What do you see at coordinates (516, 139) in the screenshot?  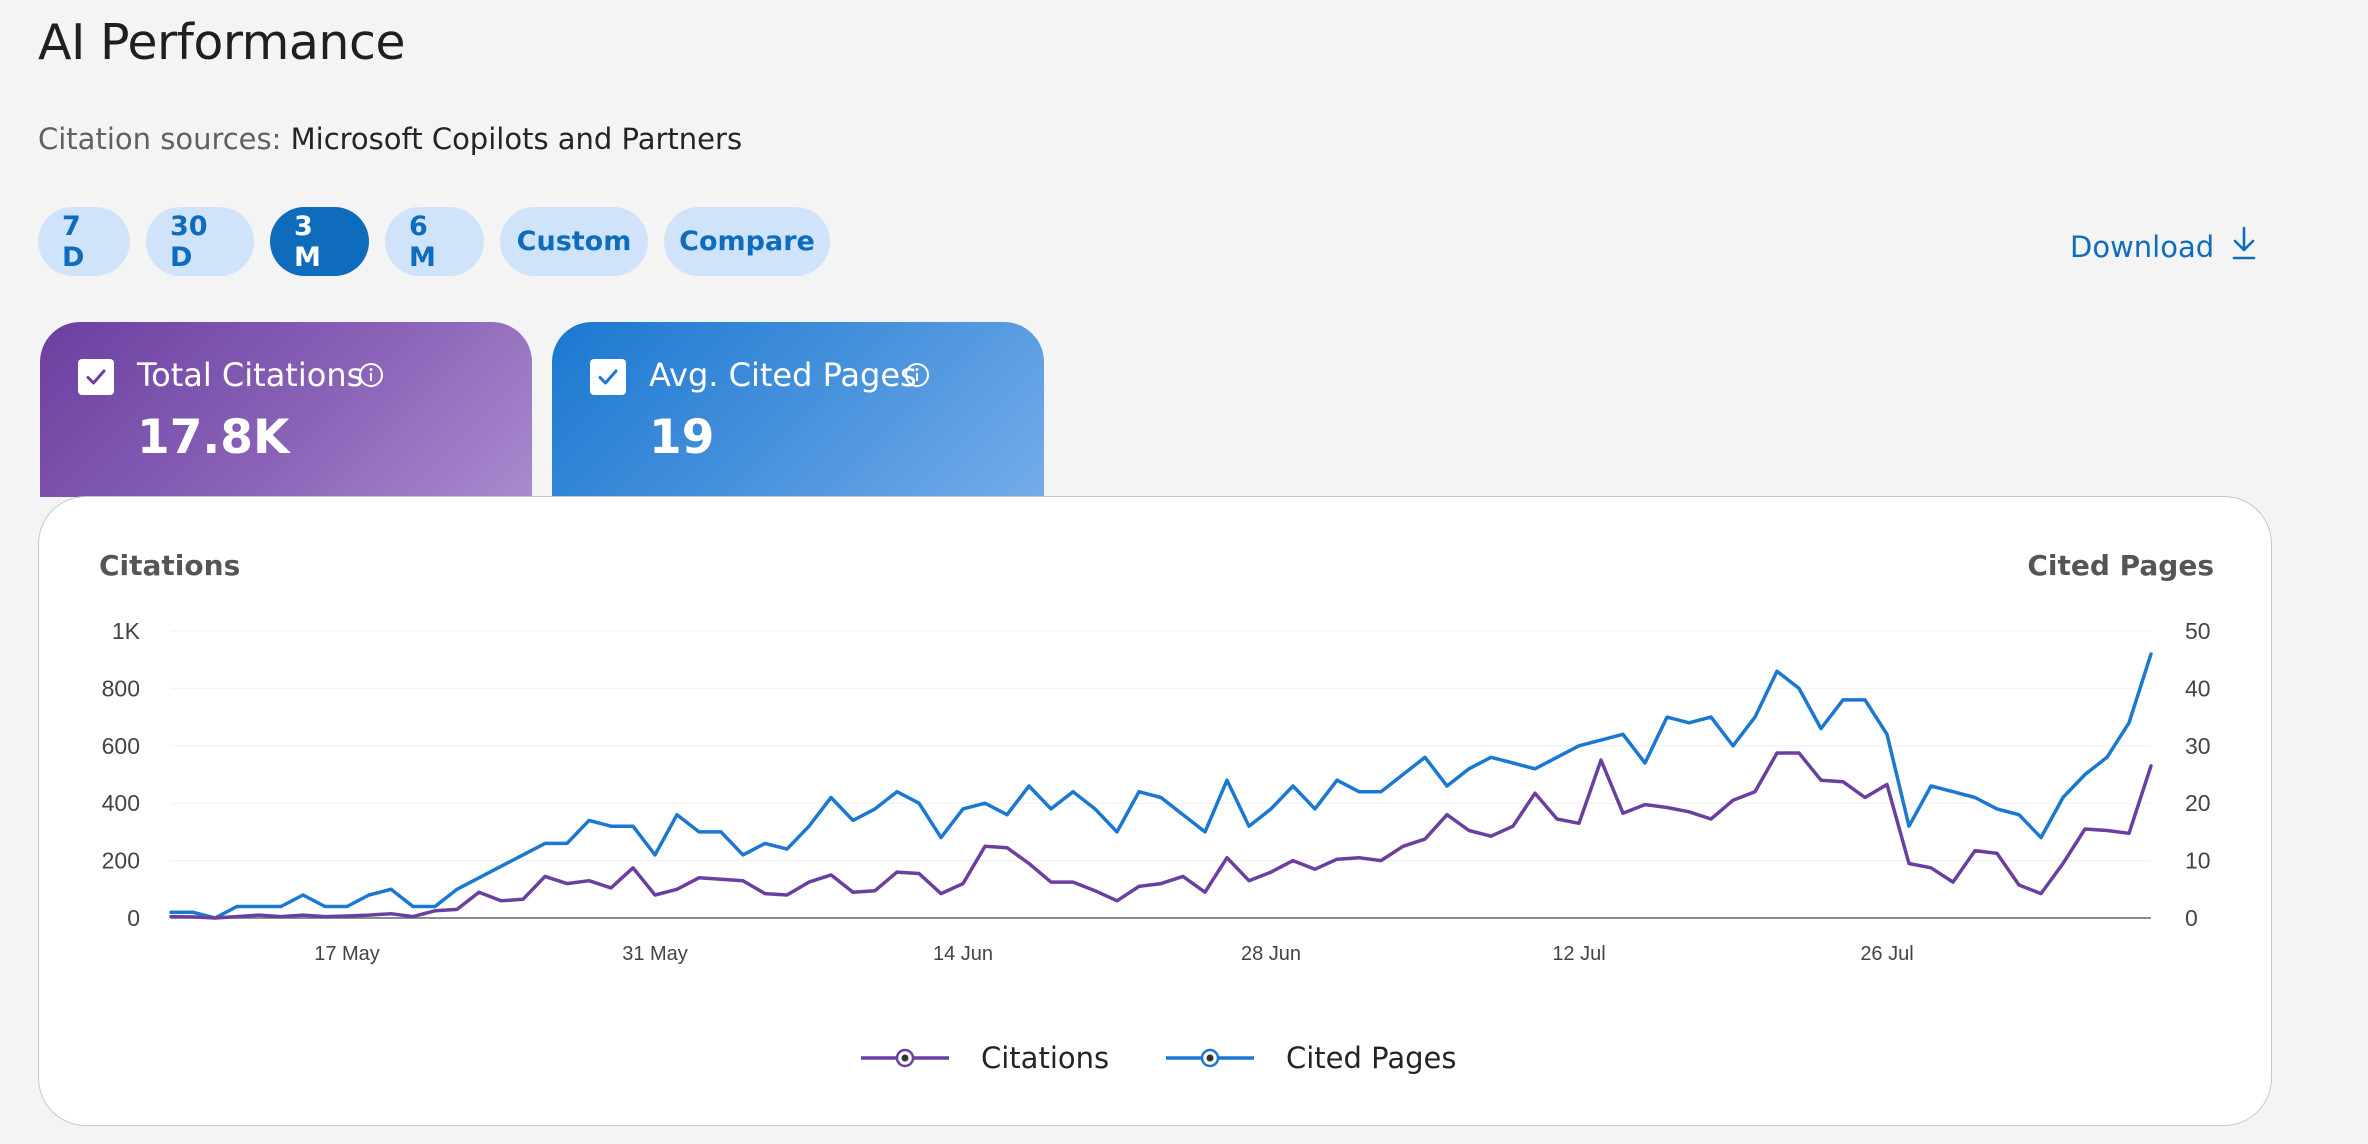 I see `citation-sources-value: Microsoft Copilots and Partners` at bounding box center [516, 139].